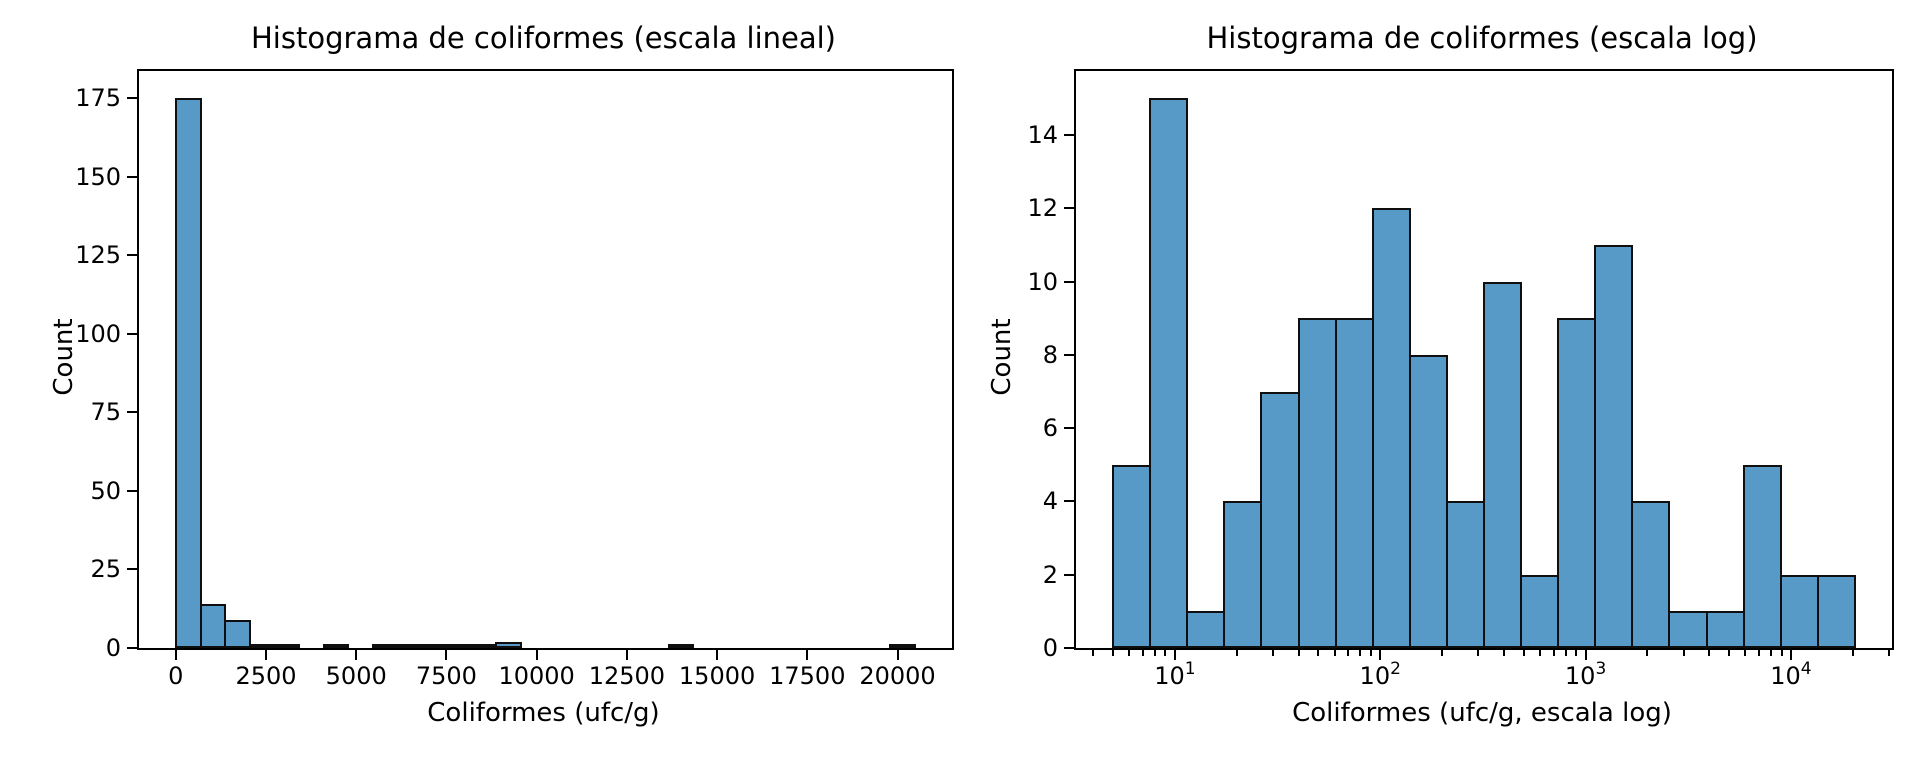 Image resolution: width=1920 pixels, height=768 pixels. I want to click on x-tick-label: 10000, so click(536, 676).